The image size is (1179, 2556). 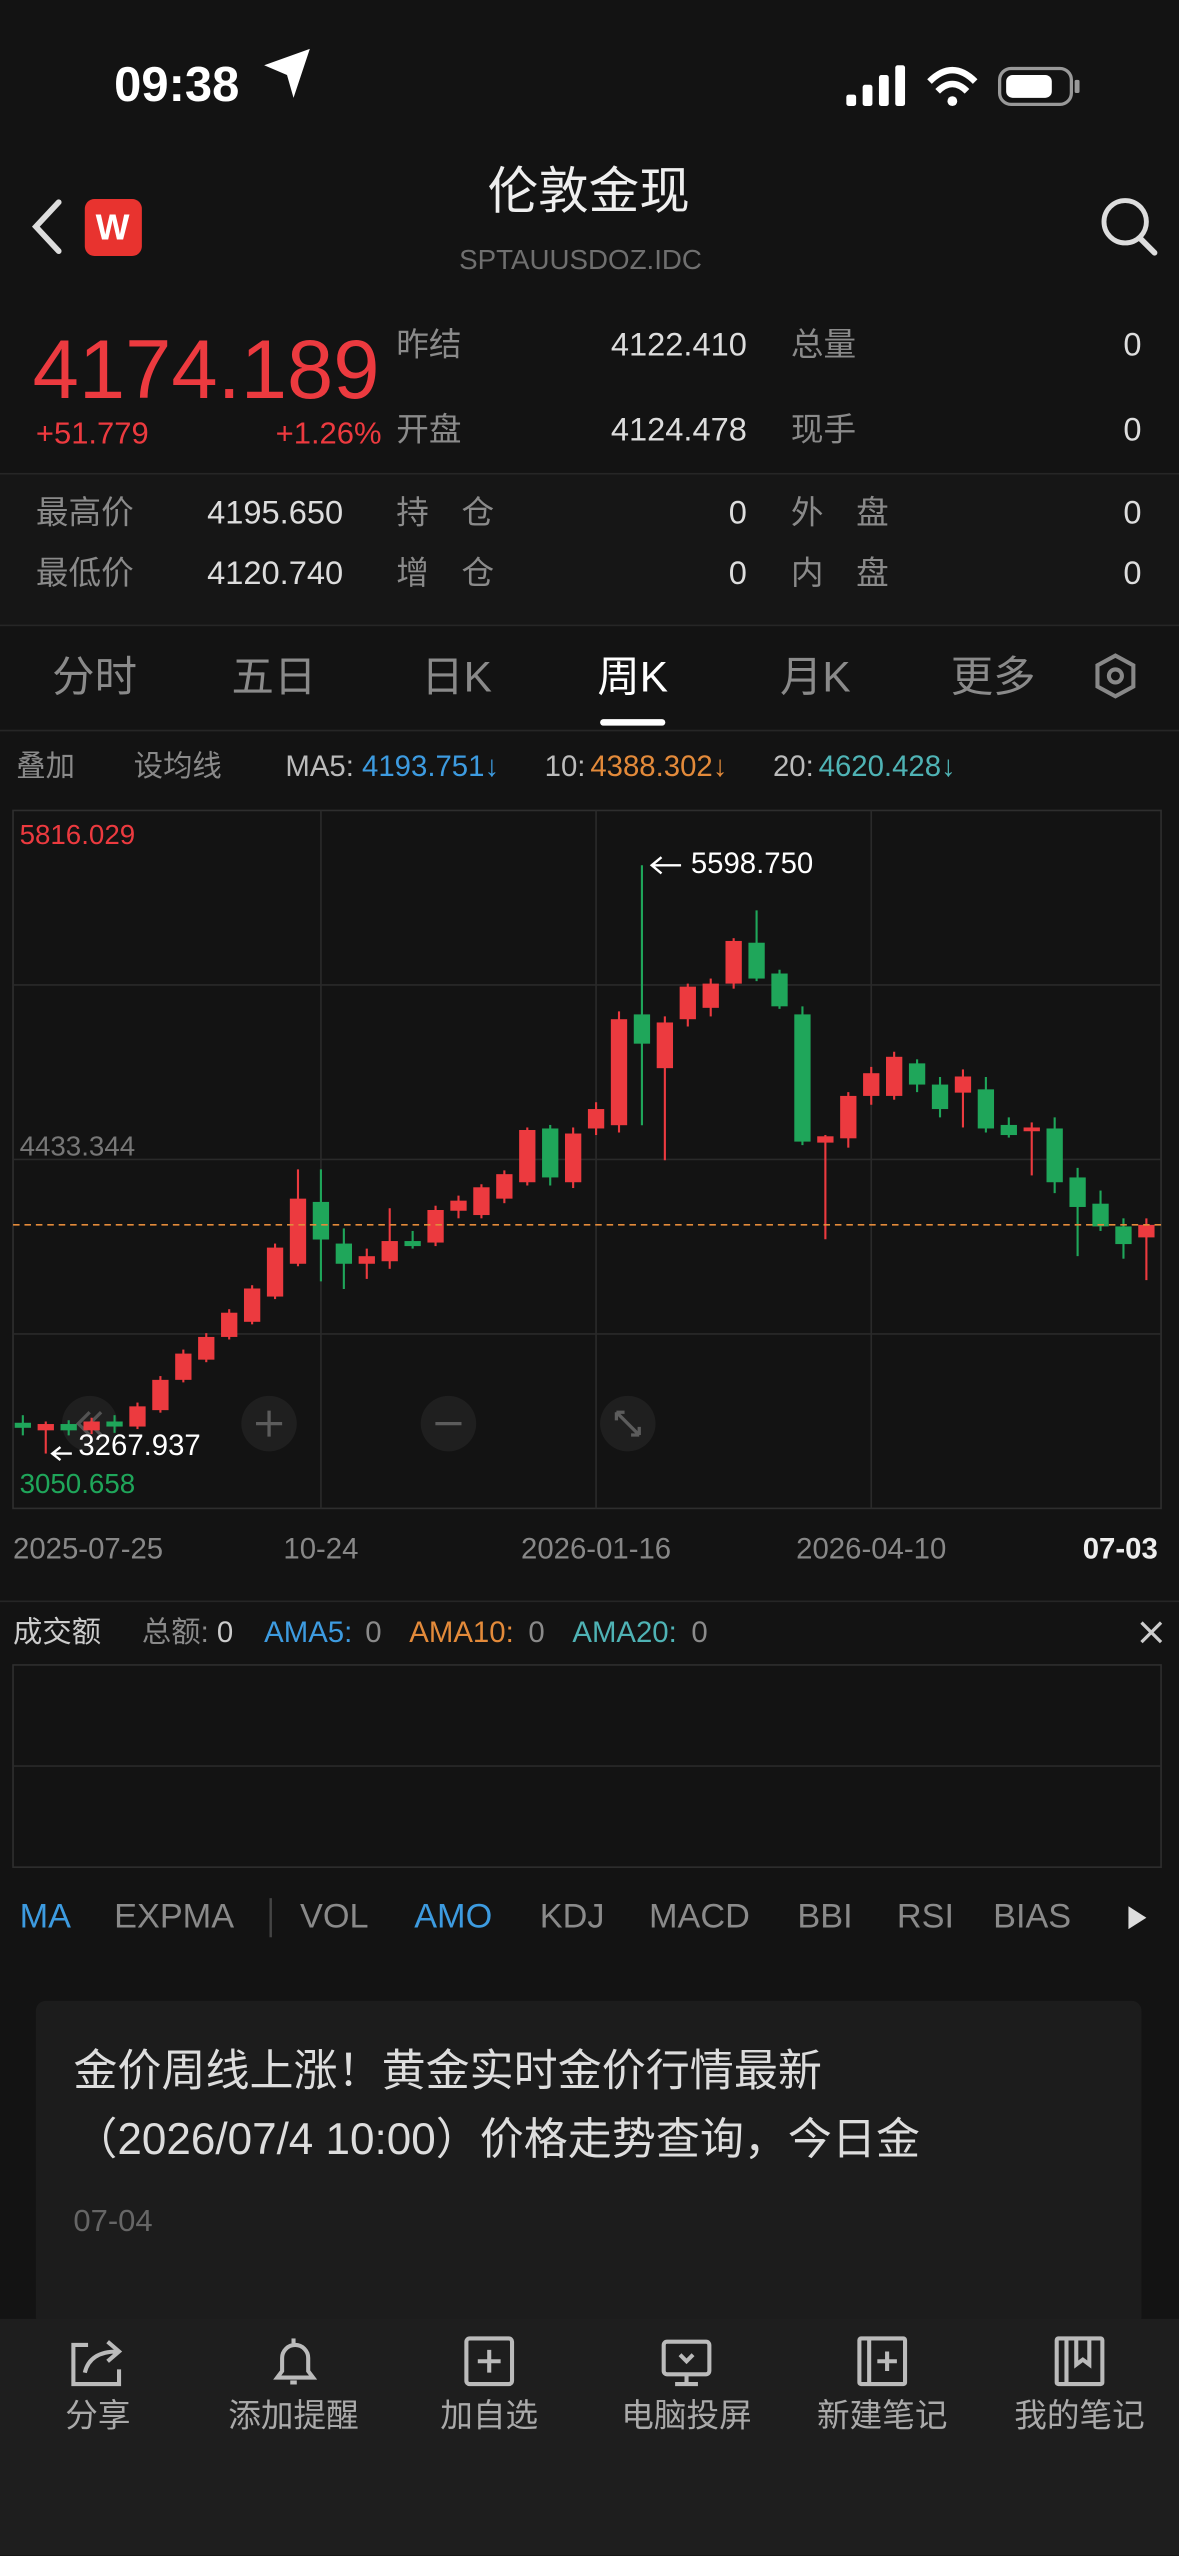 What do you see at coordinates (839, 574) in the screenshot?
I see `field-label: 内 盘` at bounding box center [839, 574].